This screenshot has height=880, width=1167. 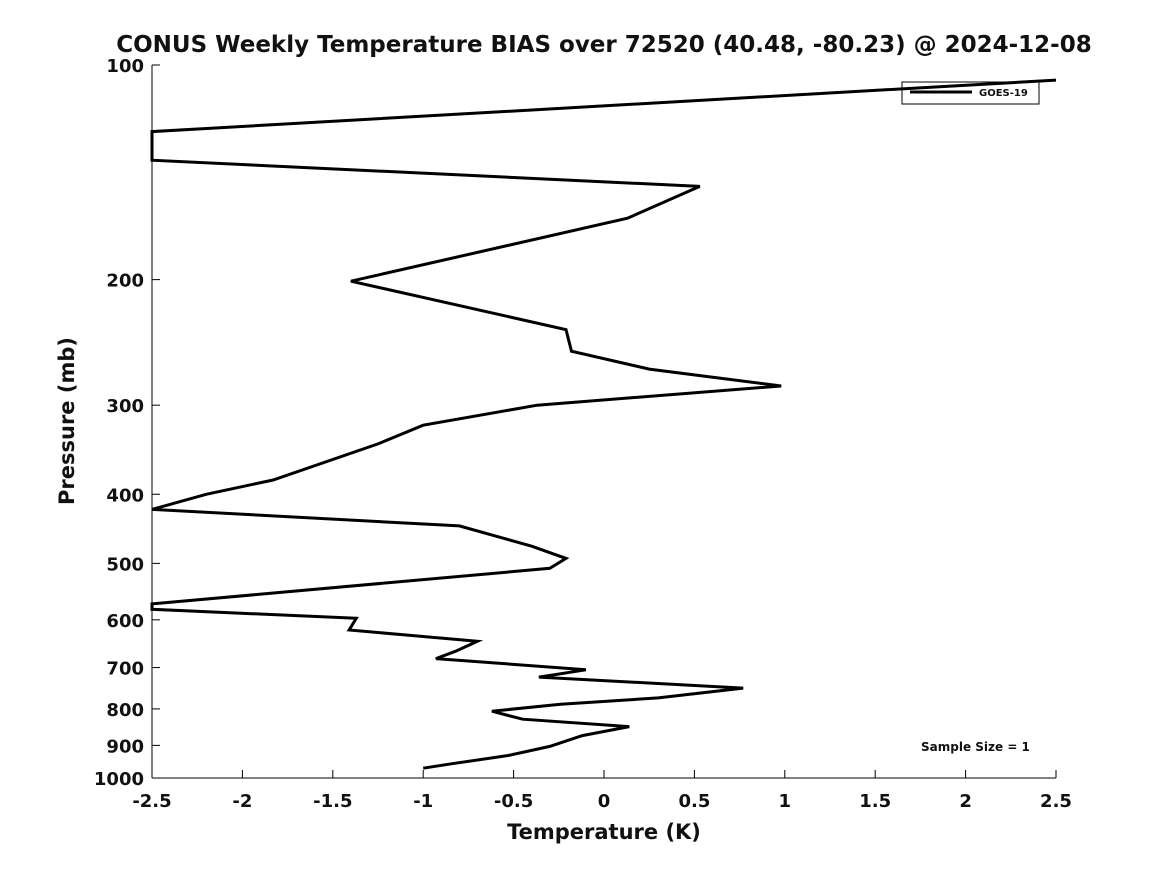 I want to click on x-tick-label: 0.5, so click(x=694, y=801).